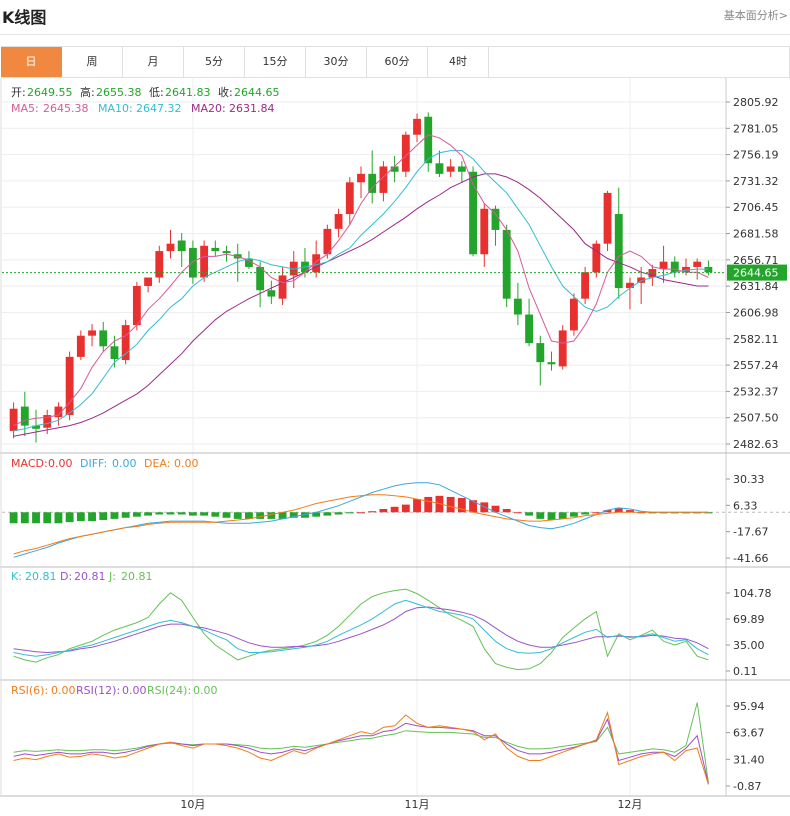  What do you see at coordinates (397, 62) in the screenshot?
I see `tab-6: 60分` at bounding box center [397, 62].